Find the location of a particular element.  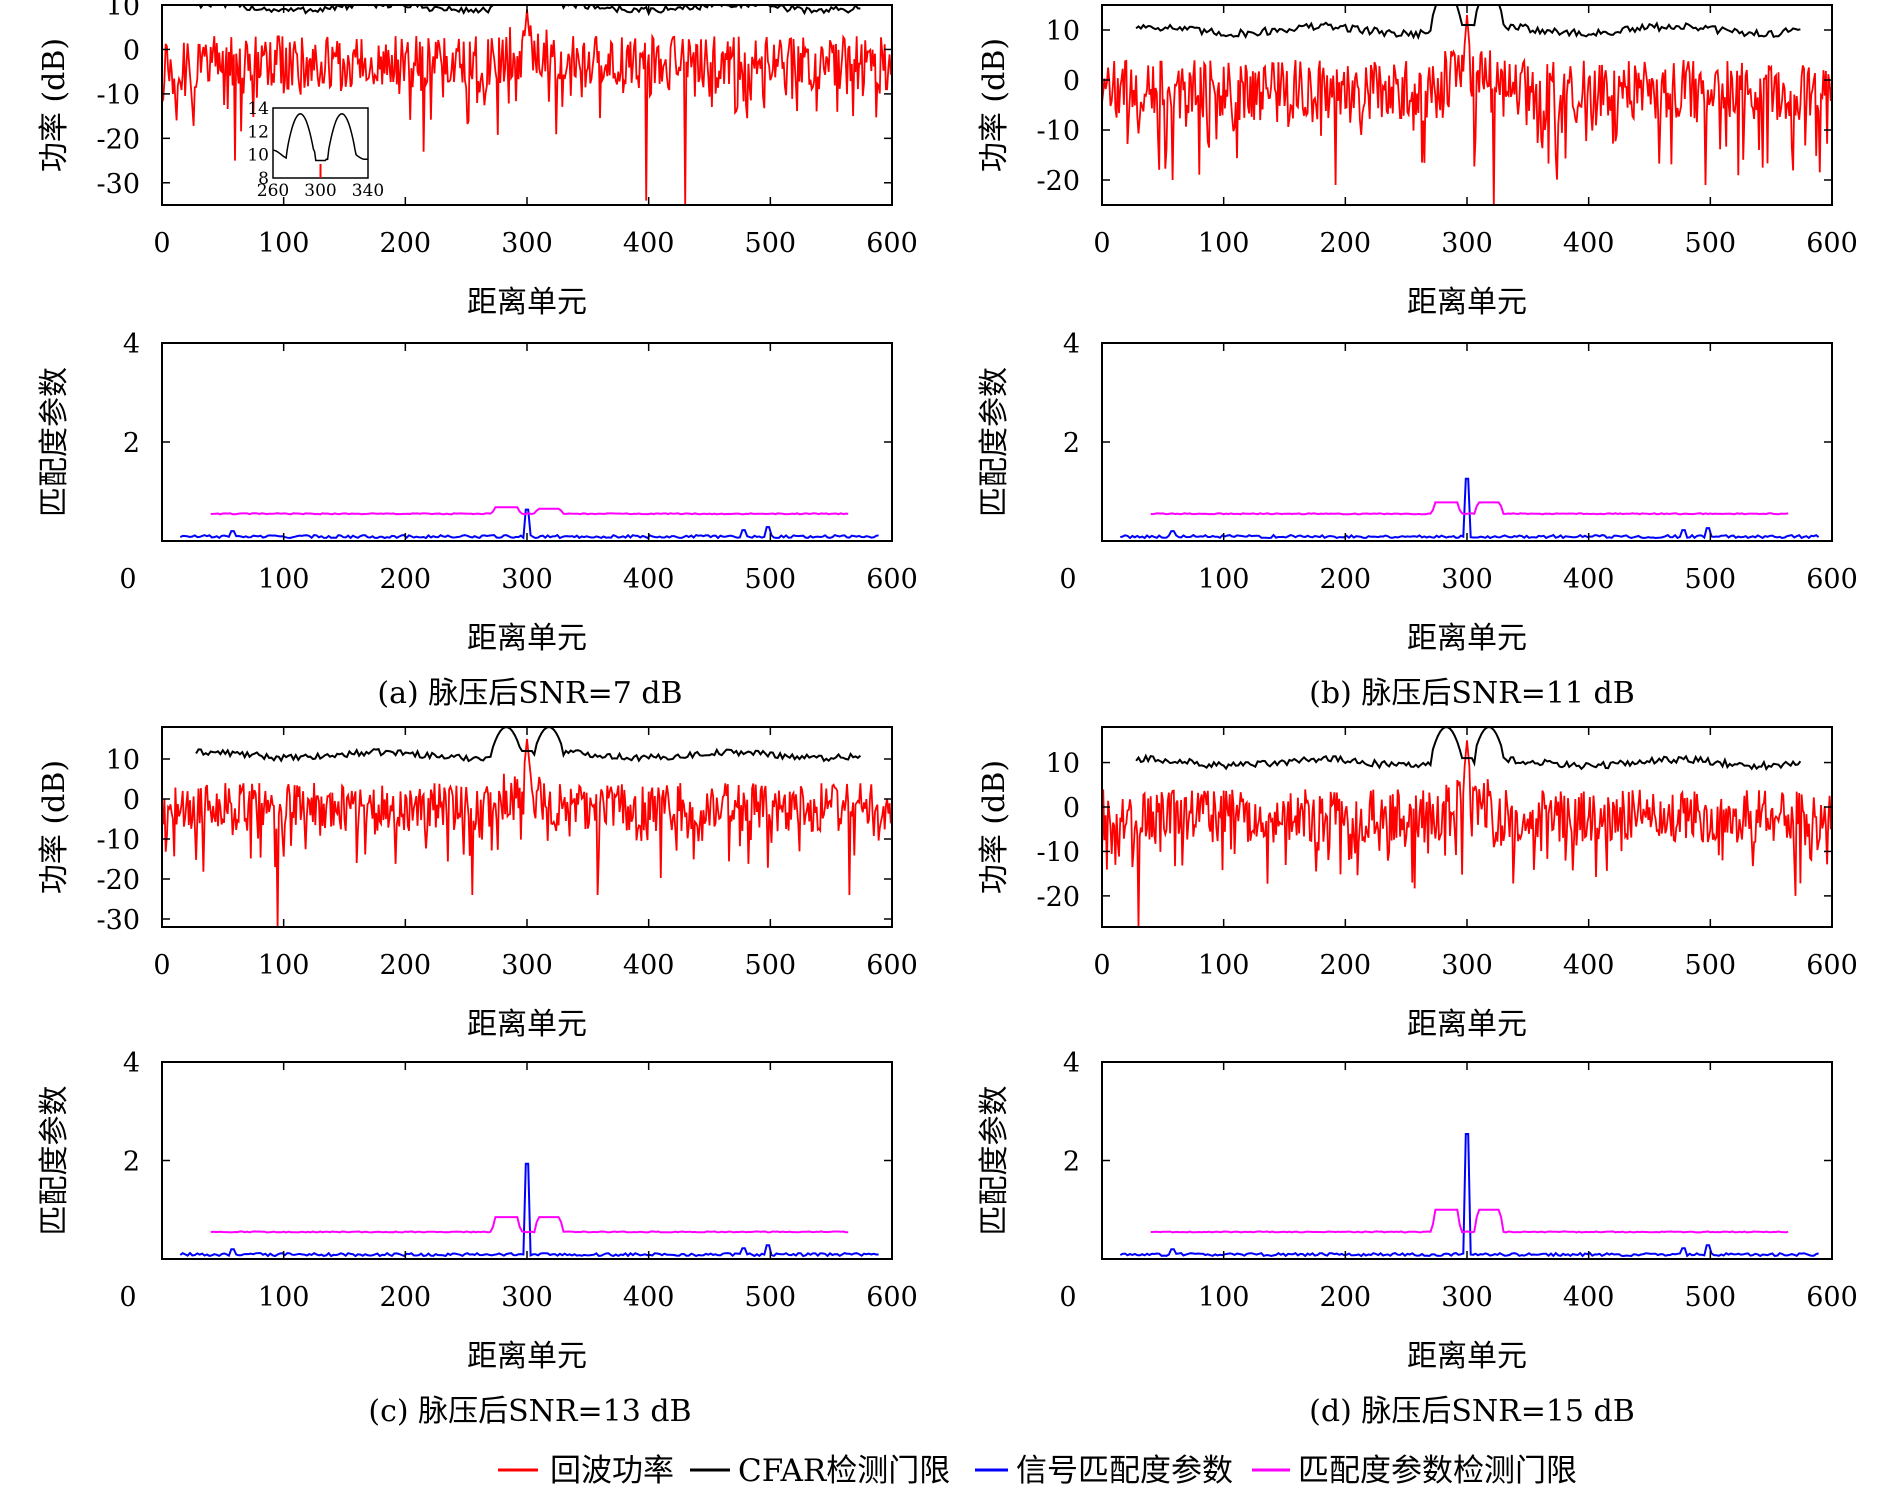

caption-a: (a) 脉压后SNR=7 dB is located at coordinates (529, 693).